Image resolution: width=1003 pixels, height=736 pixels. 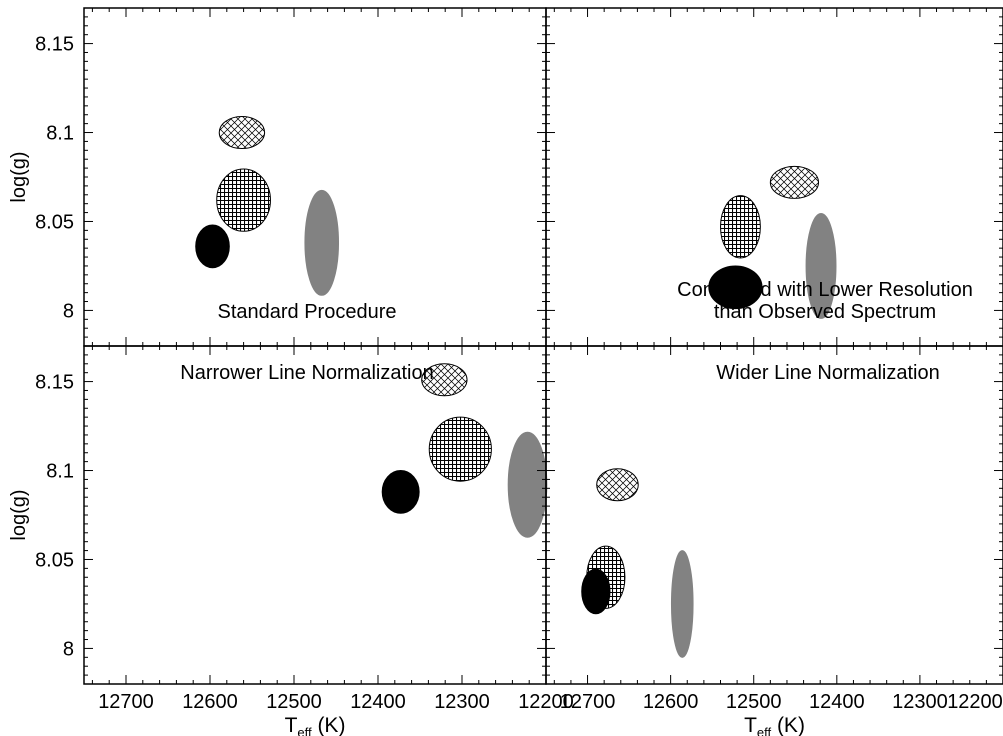 I want to click on panel-title: Convolved with Lower Resolution, so click(x=825, y=290).